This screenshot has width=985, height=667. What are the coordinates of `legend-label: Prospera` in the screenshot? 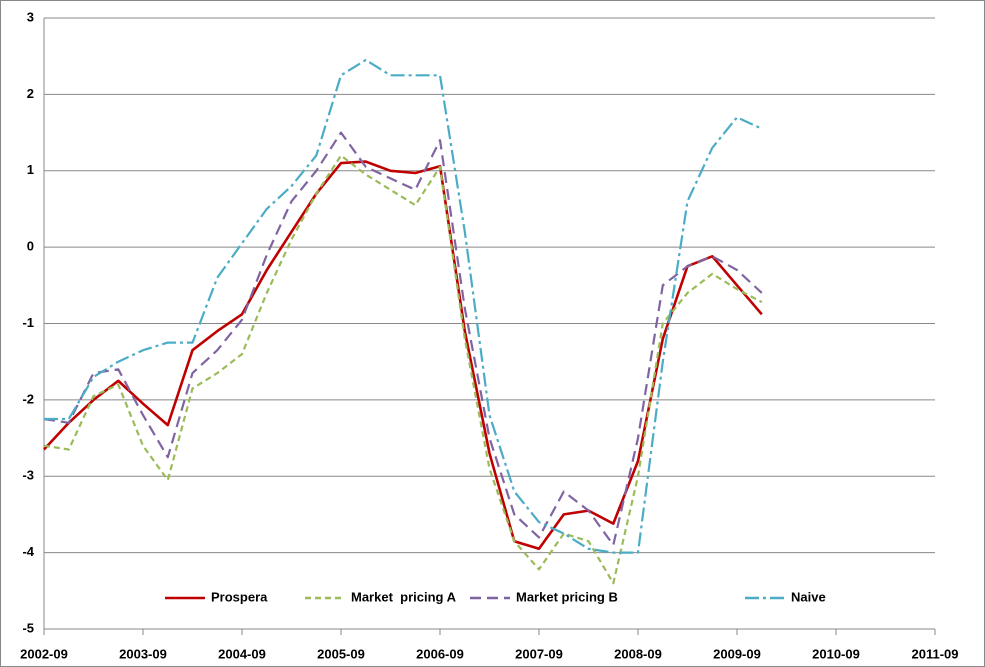 It's located at (239, 596).